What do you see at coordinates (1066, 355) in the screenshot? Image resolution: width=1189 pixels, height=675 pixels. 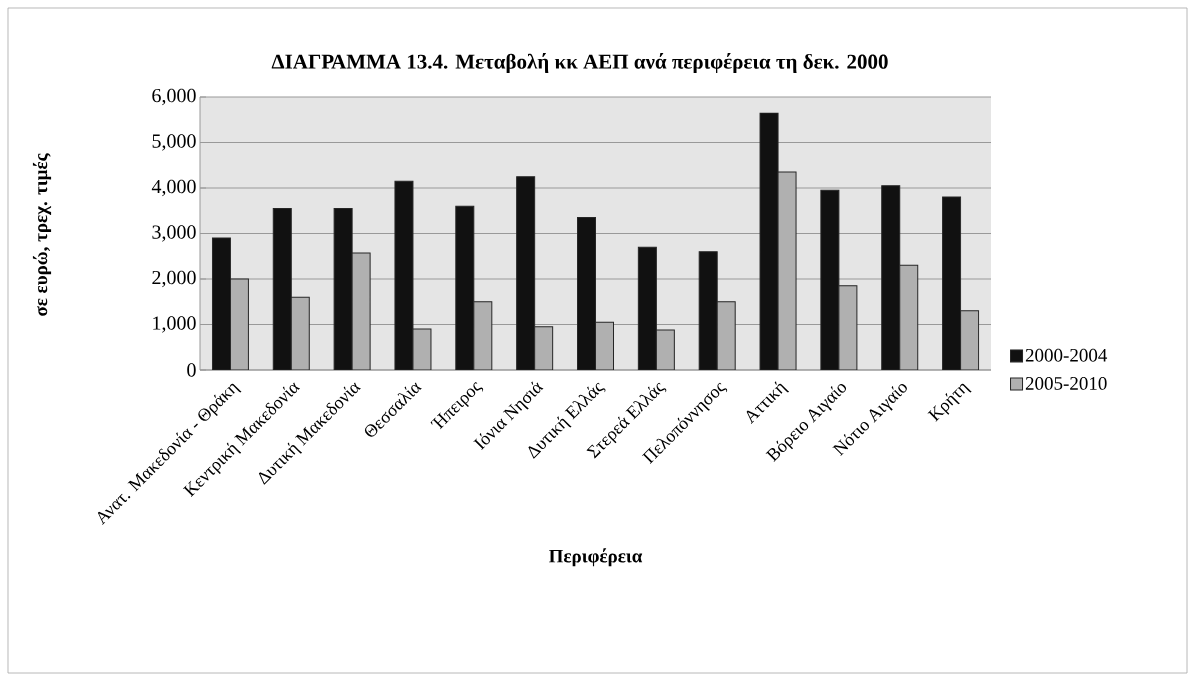 I see `legend-label: 2000-2004` at bounding box center [1066, 355].